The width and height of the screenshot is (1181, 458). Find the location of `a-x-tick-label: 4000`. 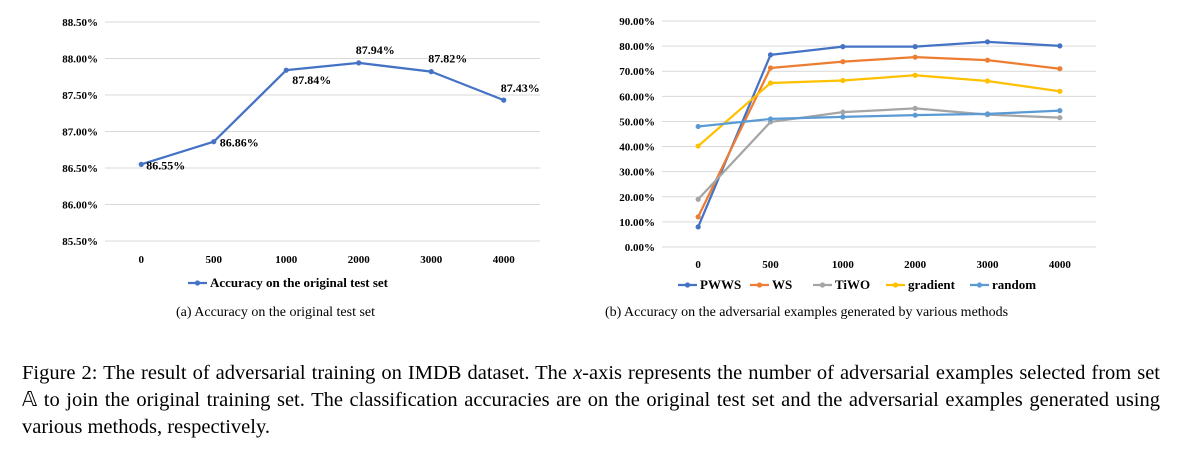

a-x-tick-label: 4000 is located at coordinates (504, 260).